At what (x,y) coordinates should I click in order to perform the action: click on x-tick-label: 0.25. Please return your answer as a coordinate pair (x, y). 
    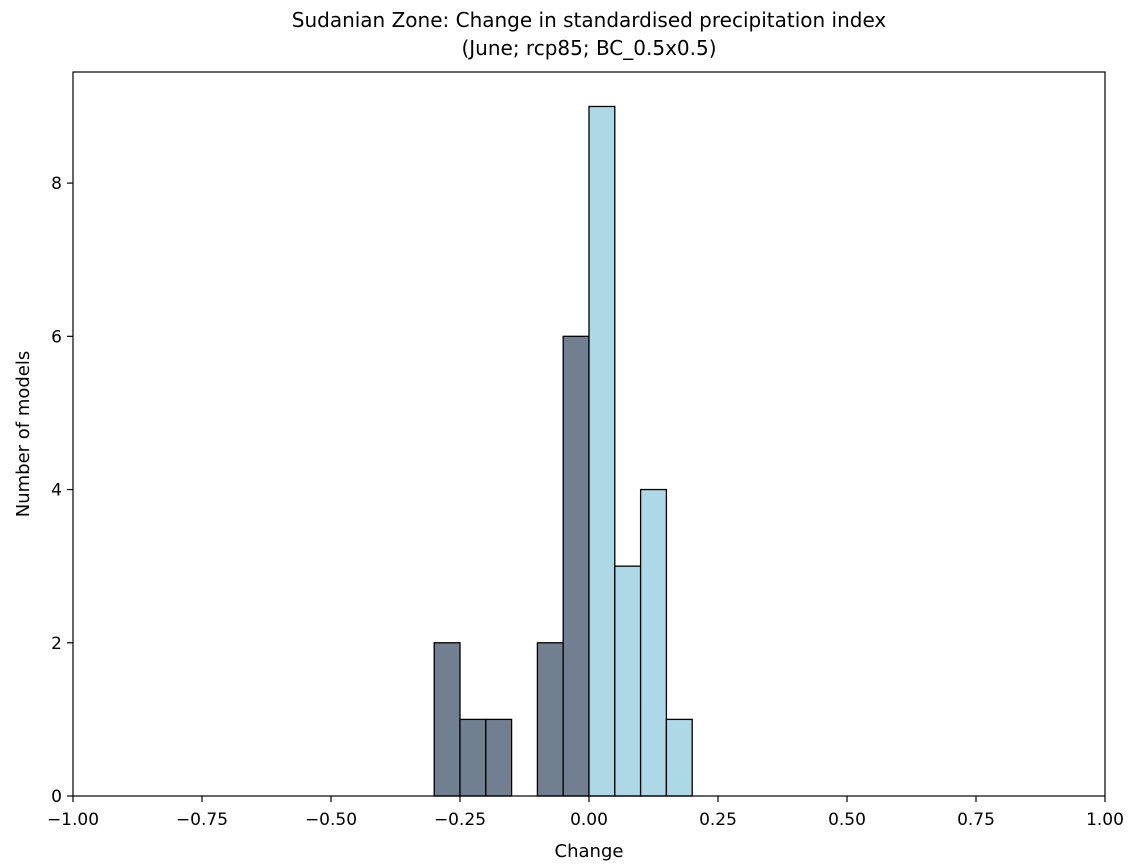
    Looking at the image, I should click on (718, 820).